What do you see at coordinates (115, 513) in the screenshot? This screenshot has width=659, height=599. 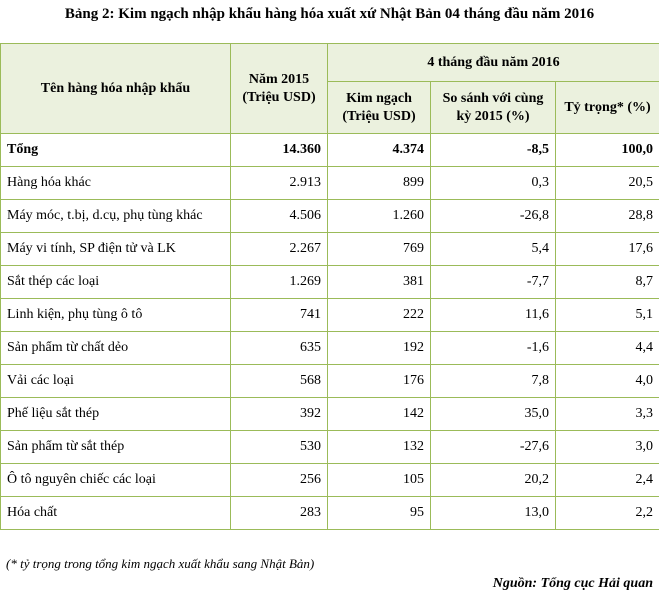 I see `cell-item-name: Hóa chất` at bounding box center [115, 513].